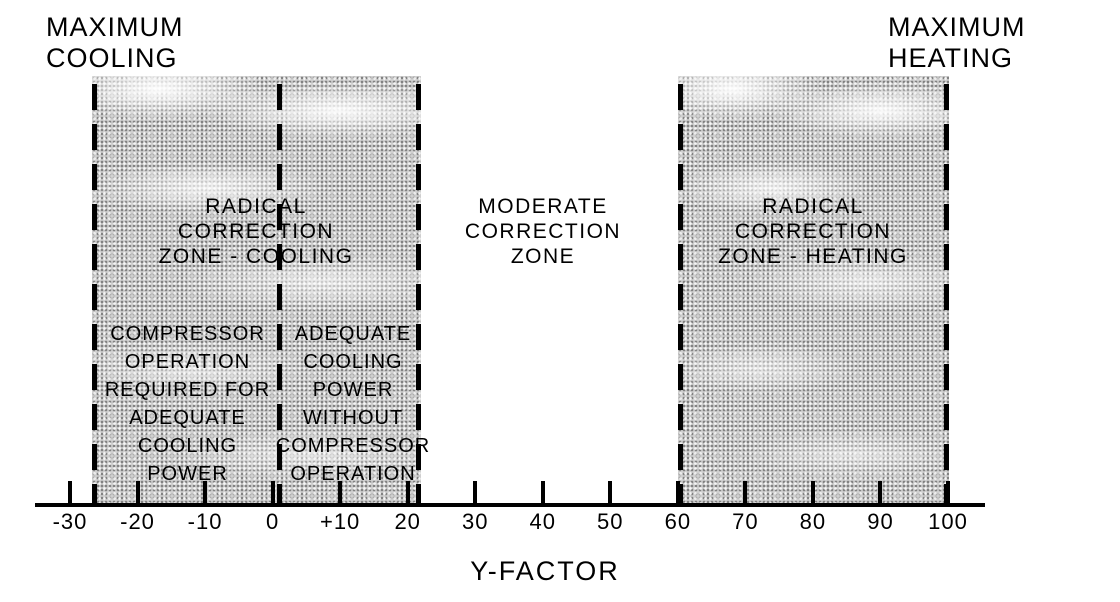  Describe the element at coordinates (545, 571) in the screenshot. I see `axis-title: Y-FACTOR` at that location.